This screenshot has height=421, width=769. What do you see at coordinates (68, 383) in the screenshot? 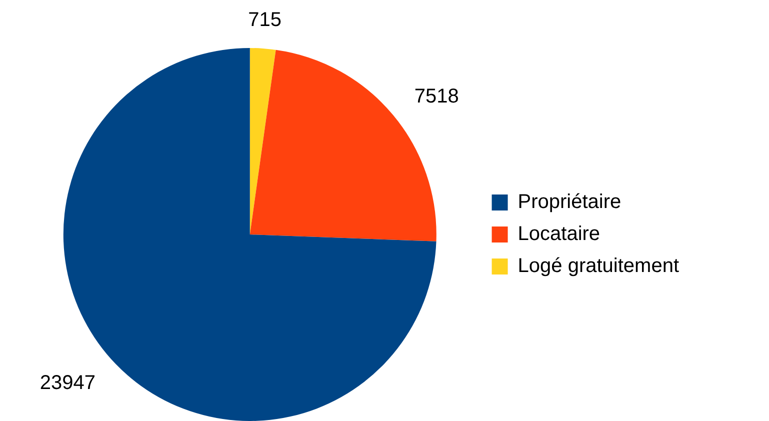
I see `data-label: 23947` at bounding box center [68, 383].